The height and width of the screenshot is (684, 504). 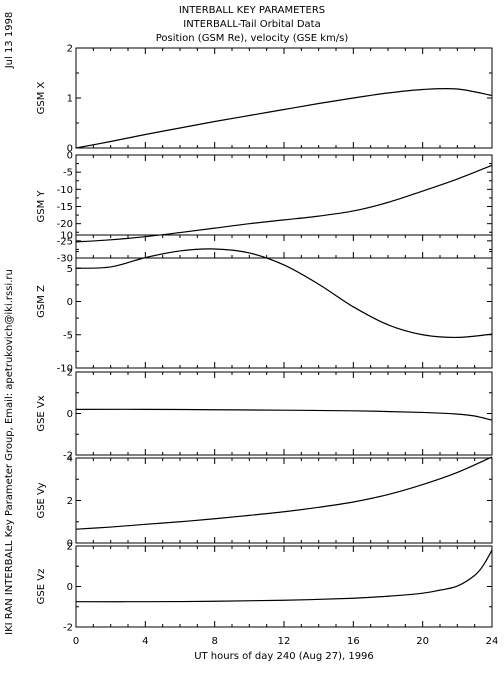 What do you see at coordinates (65, 207) in the screenshot?
I see `y-tick-label: -15` at bounding box center [65, 207].